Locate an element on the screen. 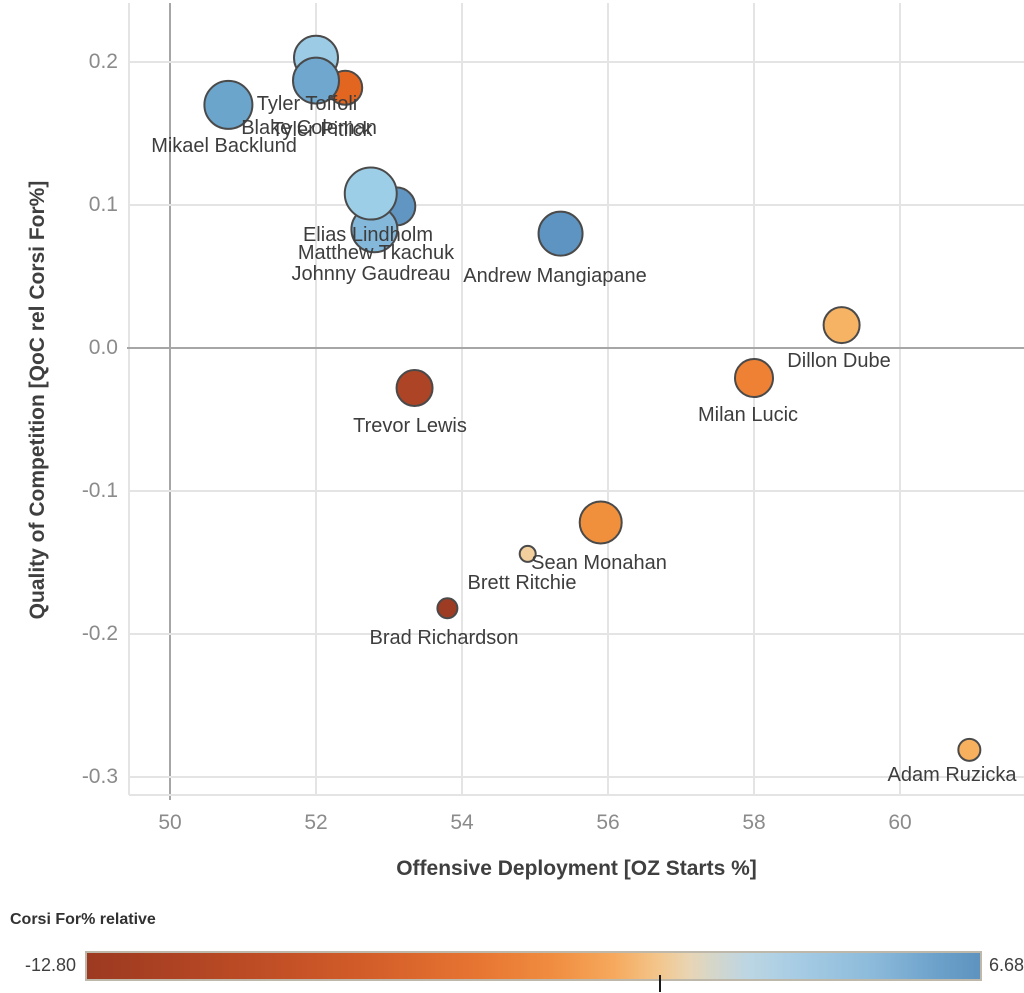  label-milan-lucic: Milan Lucic is located at coordinates (748, 415).